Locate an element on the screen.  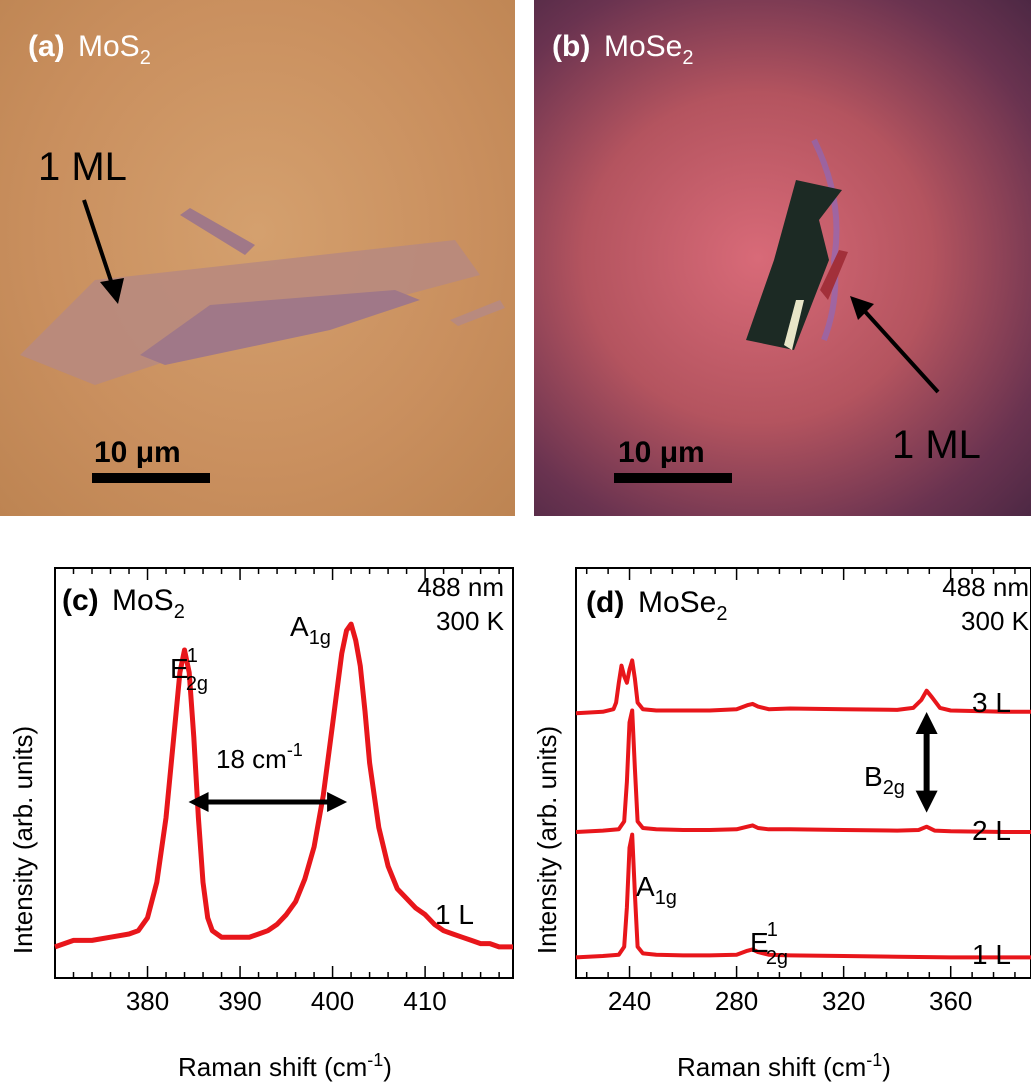
chart-c-splitting-label: 18 cm-1 is located at coordinates (259, 757).